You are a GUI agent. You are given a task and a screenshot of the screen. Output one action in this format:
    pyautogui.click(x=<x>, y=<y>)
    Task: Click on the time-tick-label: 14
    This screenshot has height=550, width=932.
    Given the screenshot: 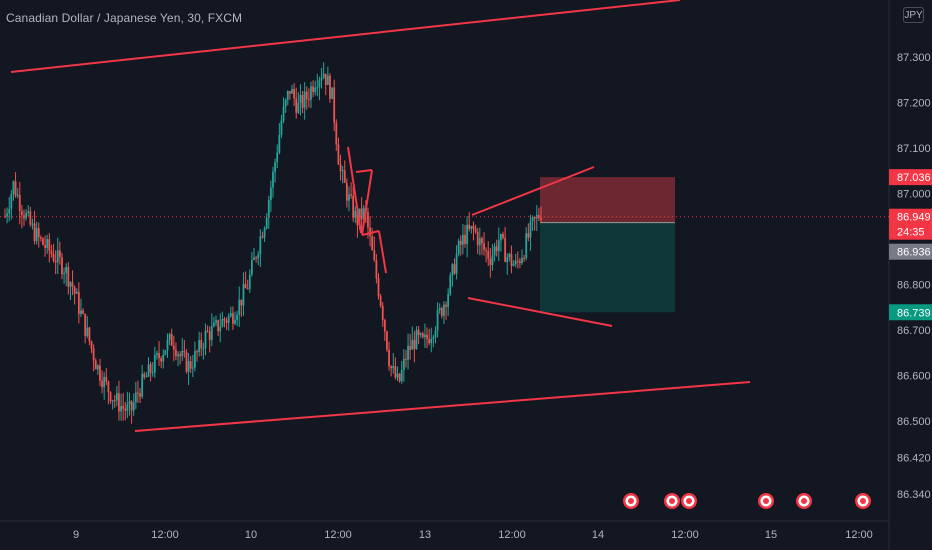 What is the action you would take?
    pyautogui.click(x=598, y=535)
    